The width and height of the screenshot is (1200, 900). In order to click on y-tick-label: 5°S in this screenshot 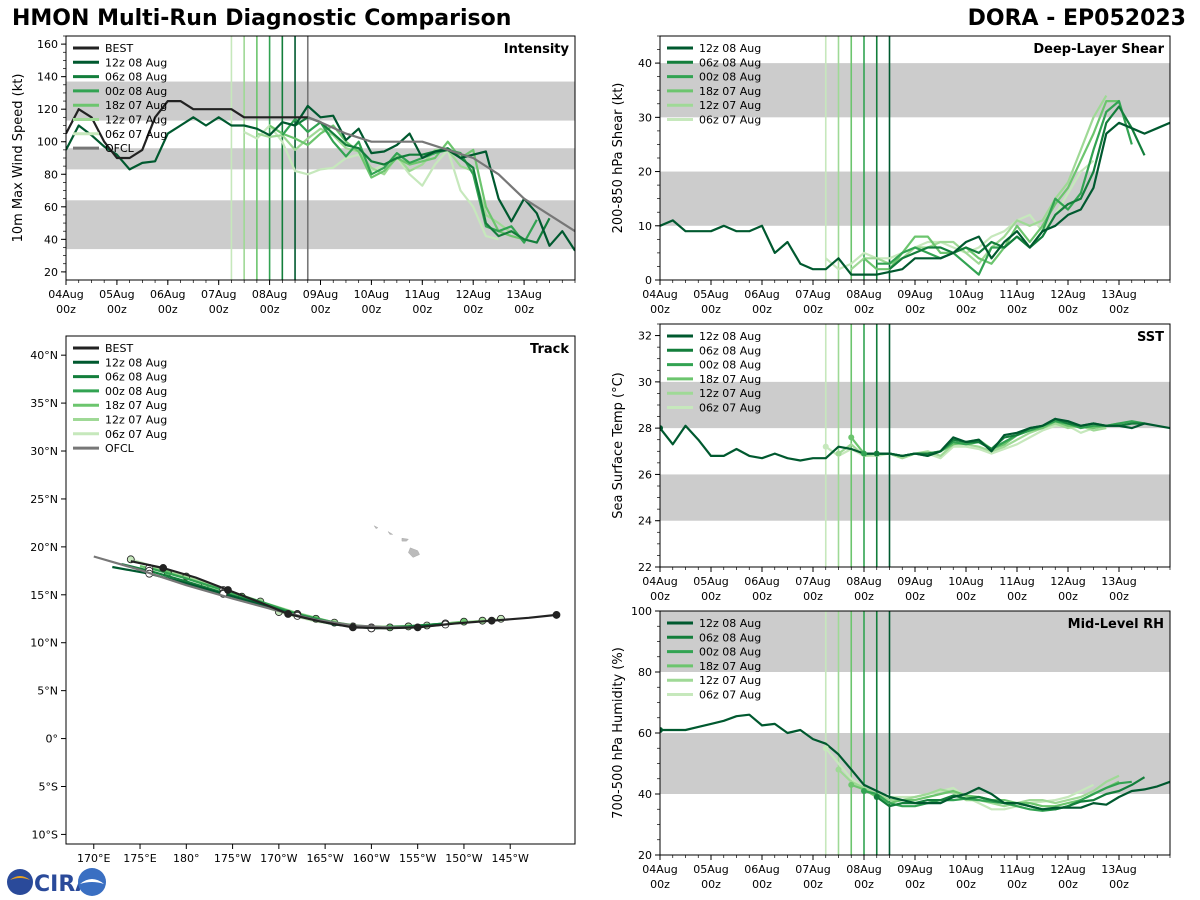, I will do `click(48, 786)`.